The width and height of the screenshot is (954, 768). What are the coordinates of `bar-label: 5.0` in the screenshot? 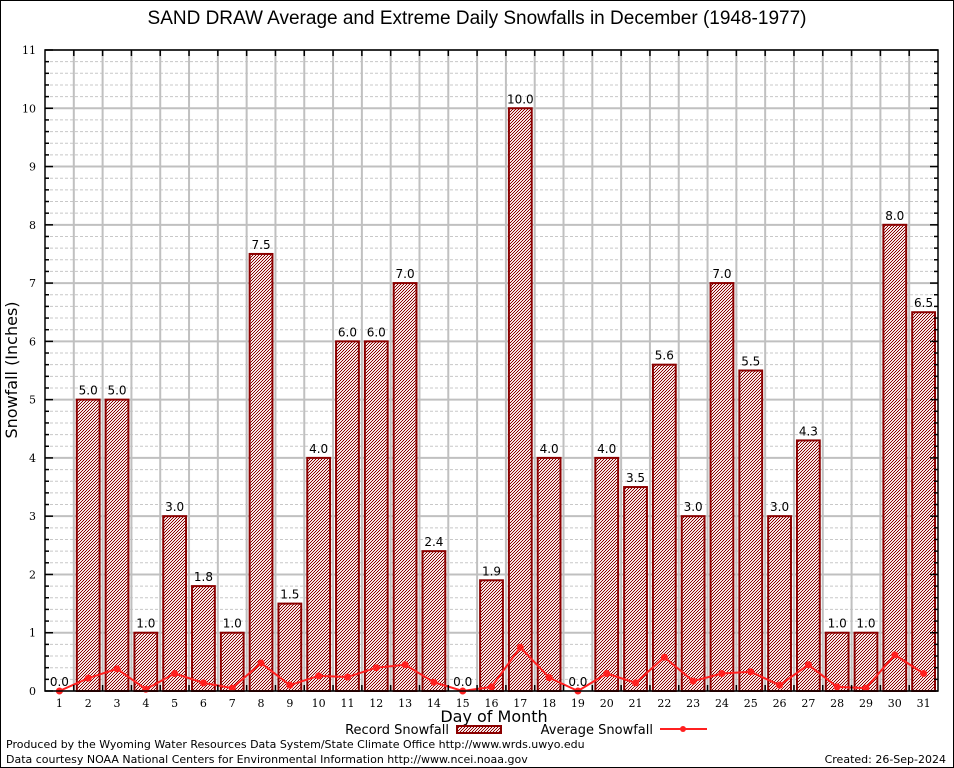 It's located at (116, 391).